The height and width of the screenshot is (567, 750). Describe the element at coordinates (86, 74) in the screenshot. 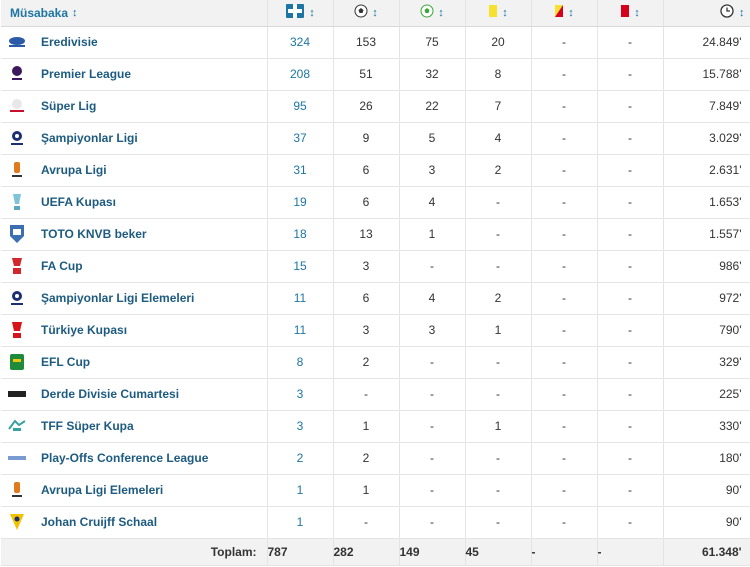

I see `competition-link: Premier League` at that location.